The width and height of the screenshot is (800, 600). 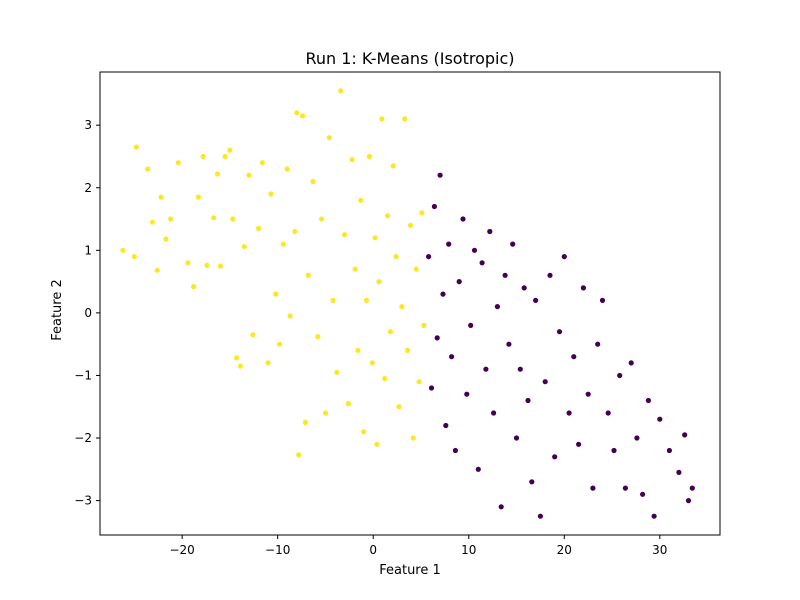 I want to click on x-tick-label: −10, so click(x=277, y=550).